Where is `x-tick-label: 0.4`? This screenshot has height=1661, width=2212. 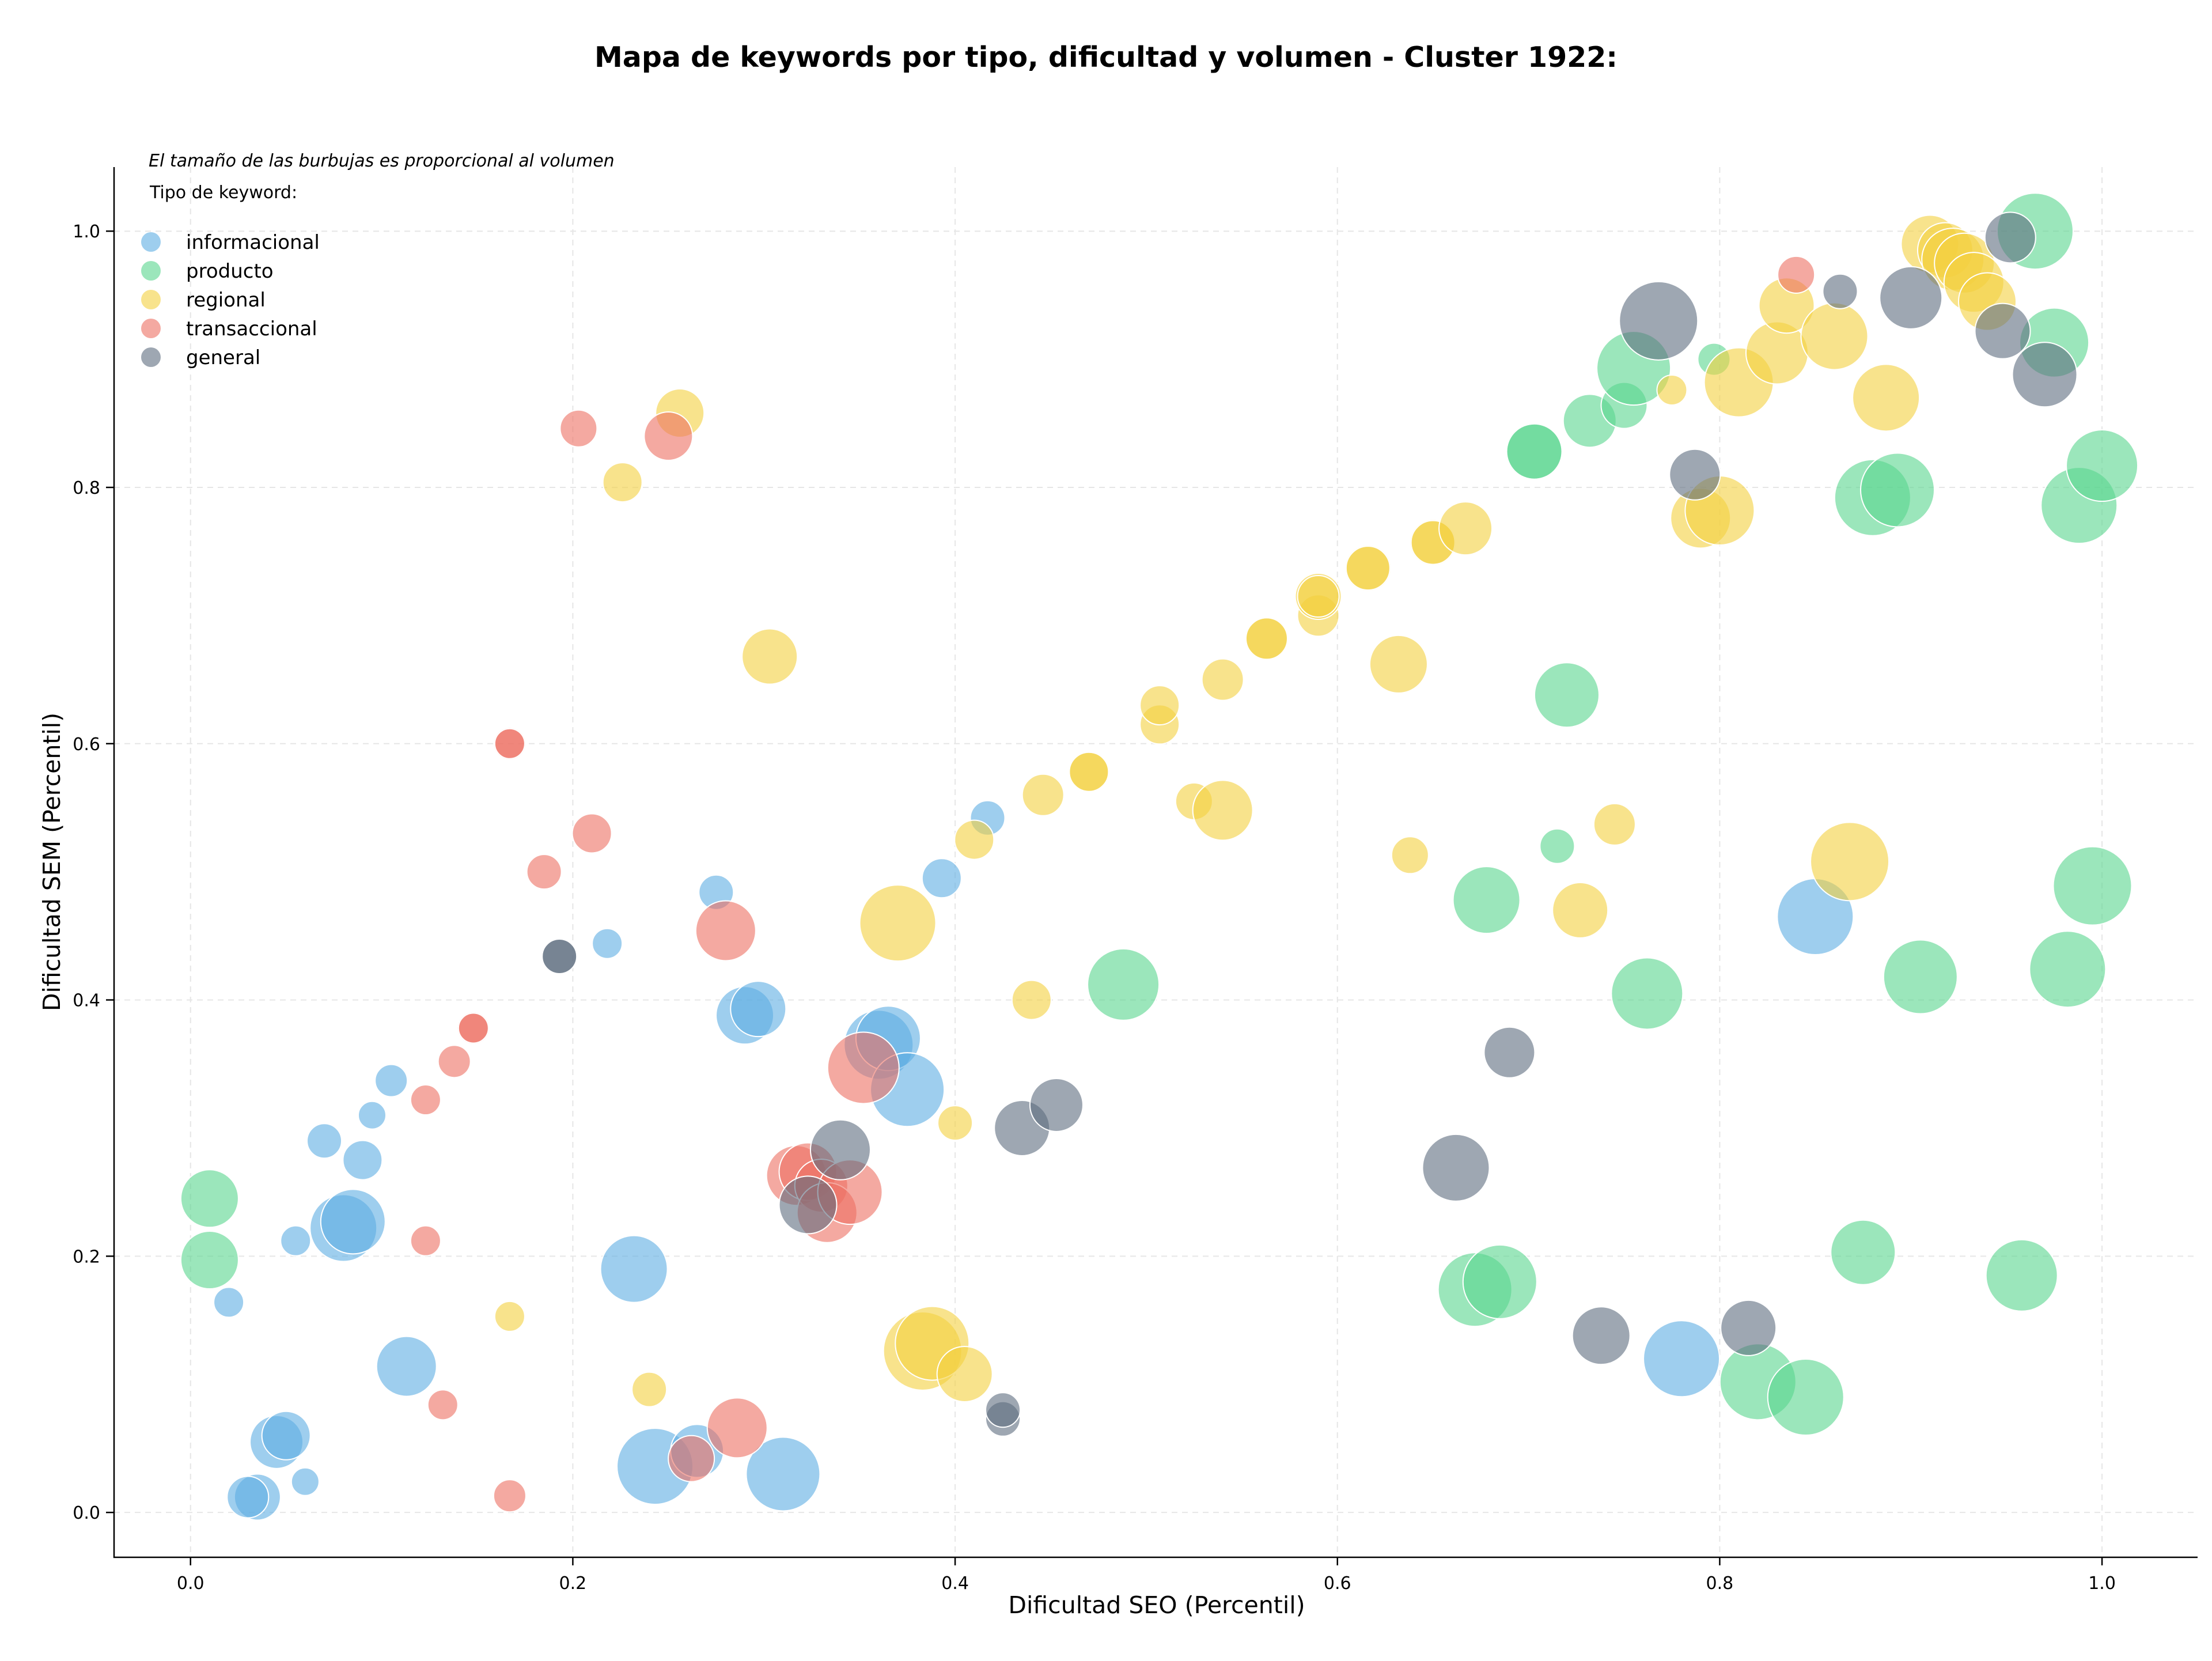
x-tick-label: 0.4 is located at coordinates (955, 1583).